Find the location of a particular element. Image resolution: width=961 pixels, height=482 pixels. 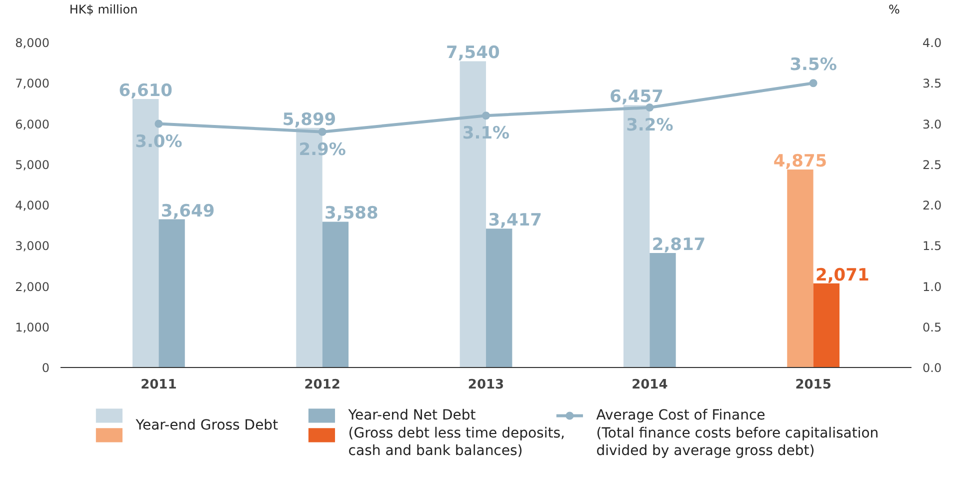

data-label: 3.2% is located at coordinates (650, 126).